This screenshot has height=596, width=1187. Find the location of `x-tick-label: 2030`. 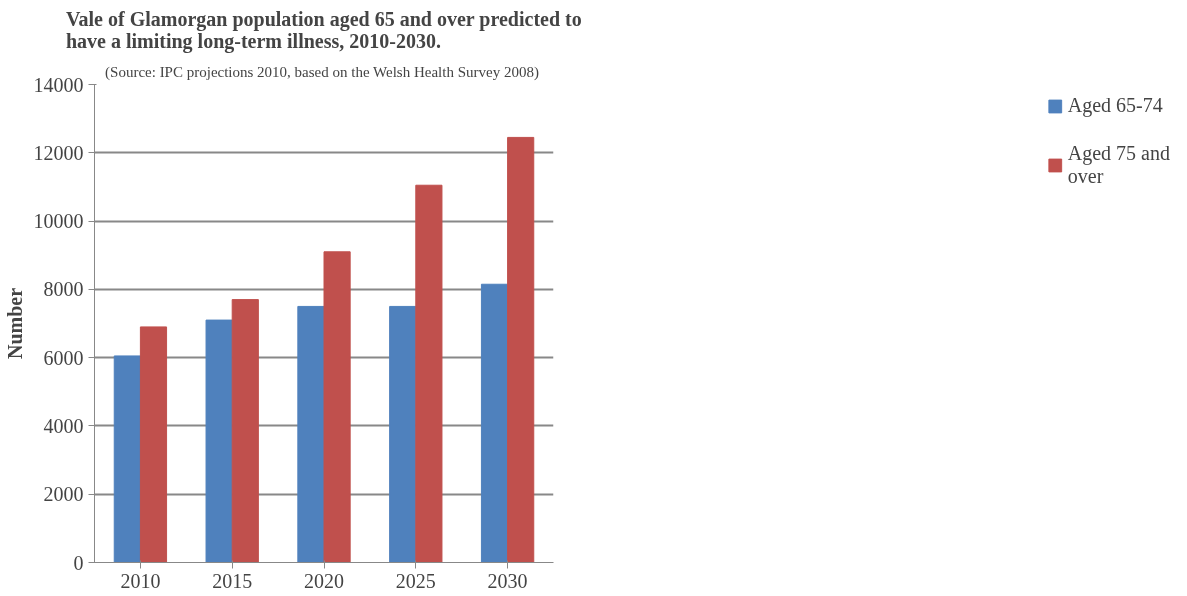

x-tick-label: 2030 is located at coordinates (507, 580).